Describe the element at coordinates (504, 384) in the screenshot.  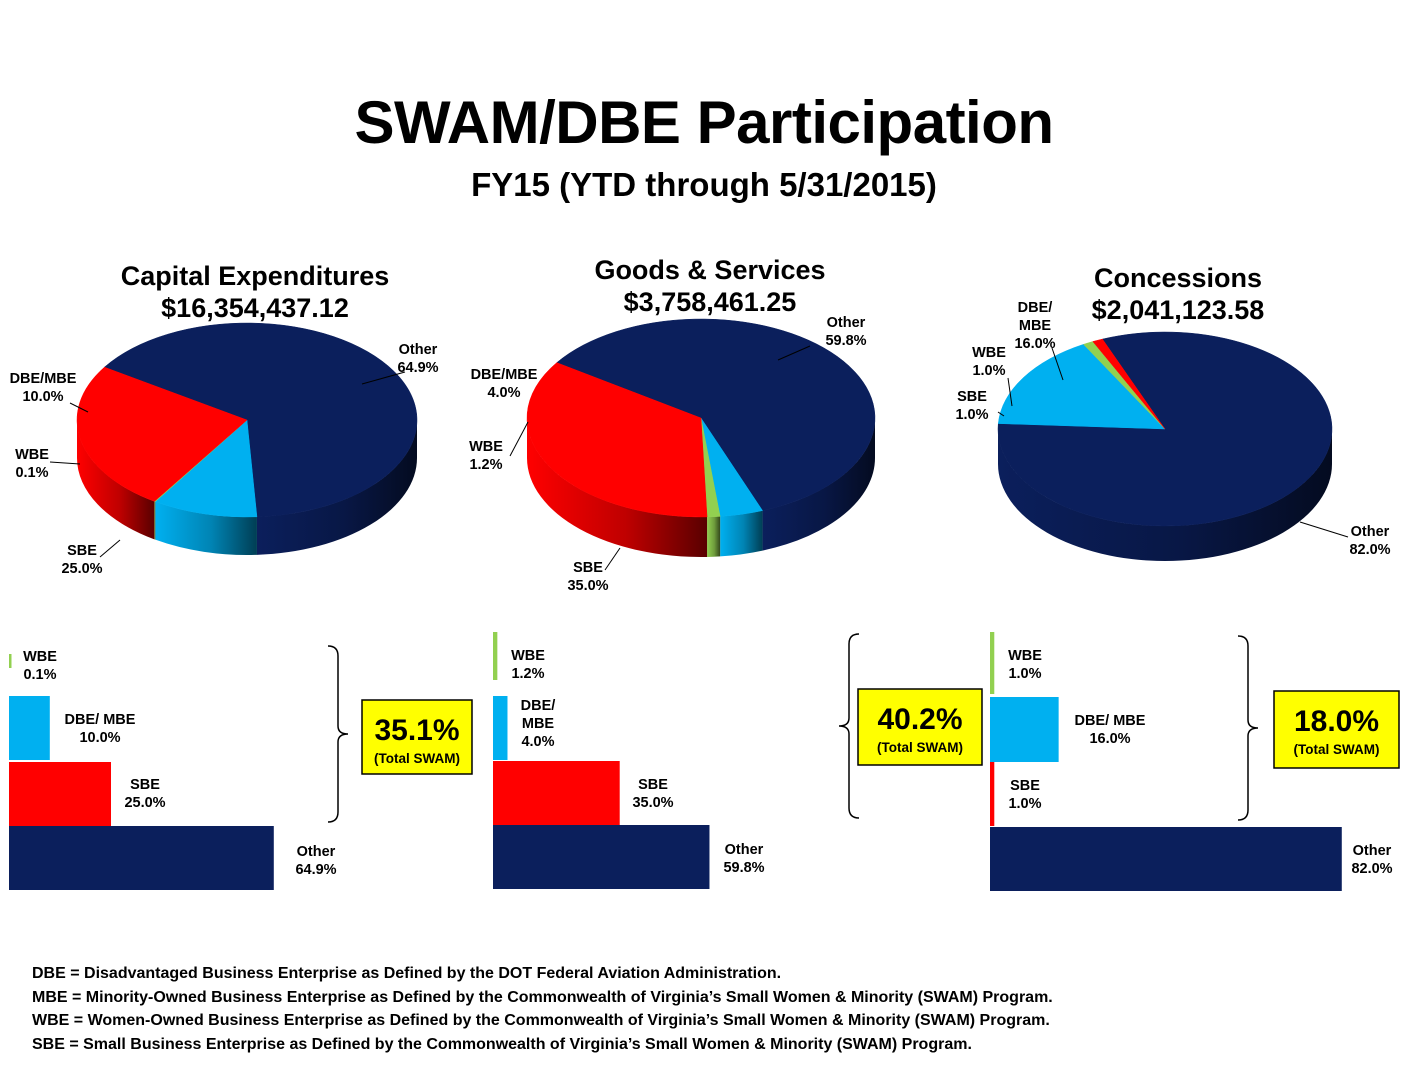
I see `pie-label-dbembe: DBE/MBE 4.0%` at that location.